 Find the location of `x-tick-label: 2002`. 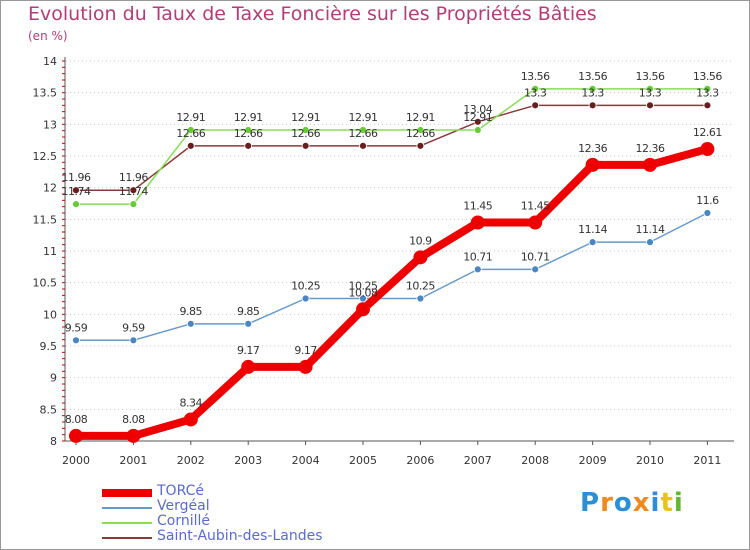

x-tick-label: 2002 is located at coordinates (191, 460).